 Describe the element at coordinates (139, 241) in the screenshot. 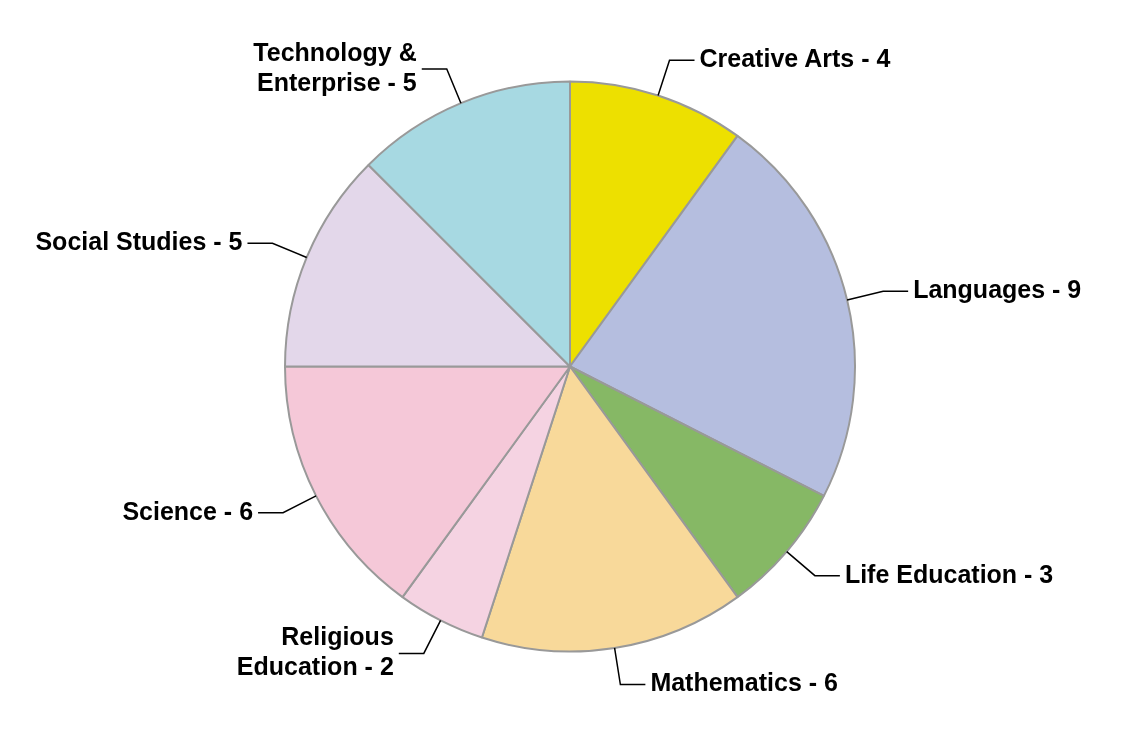

I see `slice-label: Social Studies - 5` at that location.